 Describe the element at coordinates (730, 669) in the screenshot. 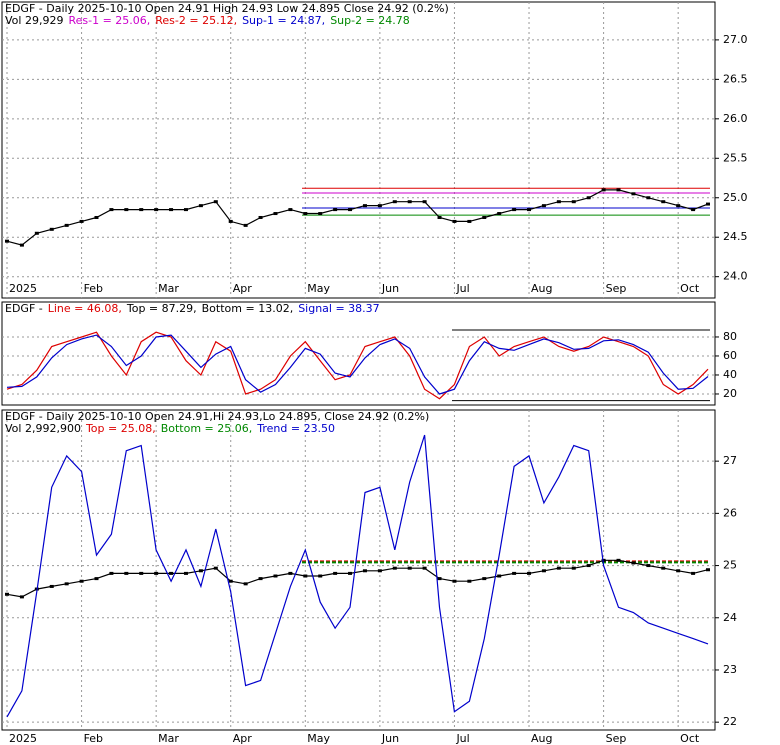

I see `y-tick-label: 23` at that location.